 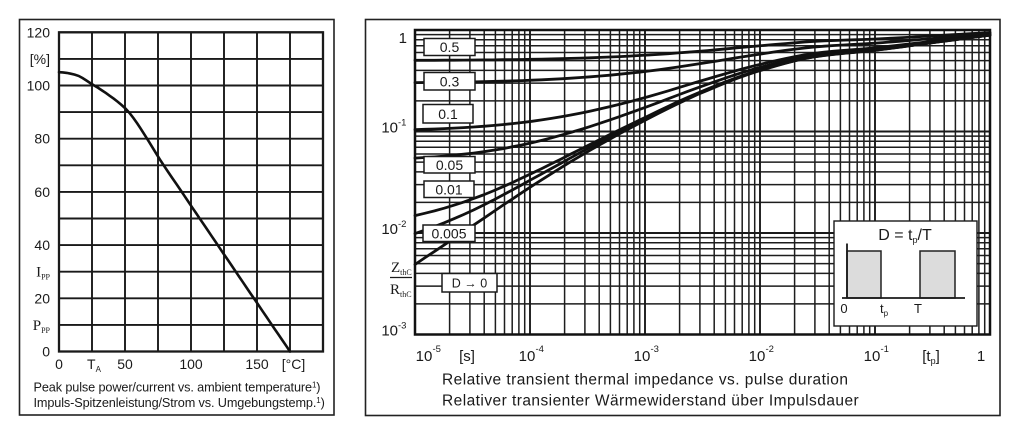 I want to click on svg-text: T, so click(x=918, y=308).